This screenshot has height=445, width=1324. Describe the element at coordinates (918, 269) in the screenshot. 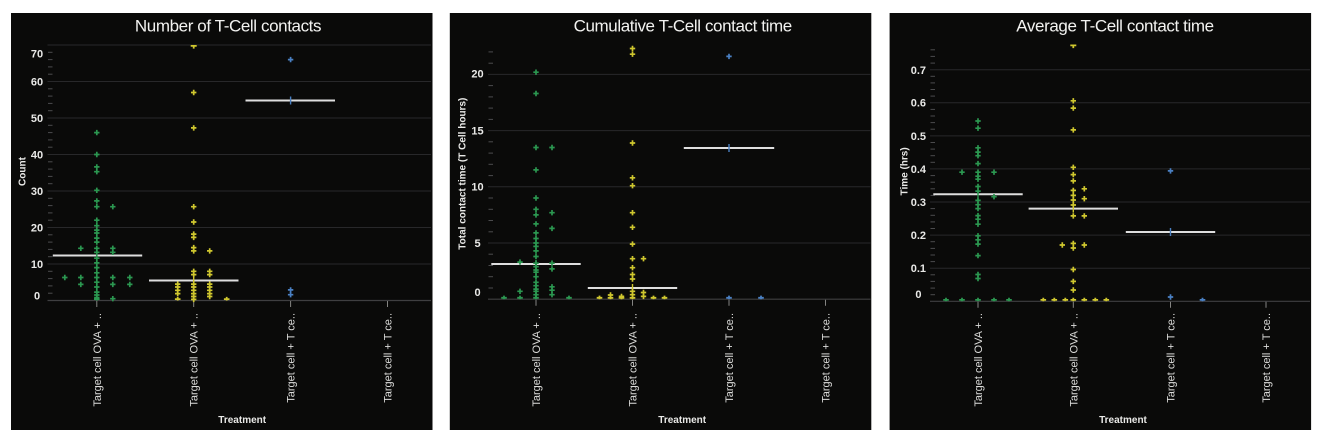

I see `svg-text: 0.1` at that location.